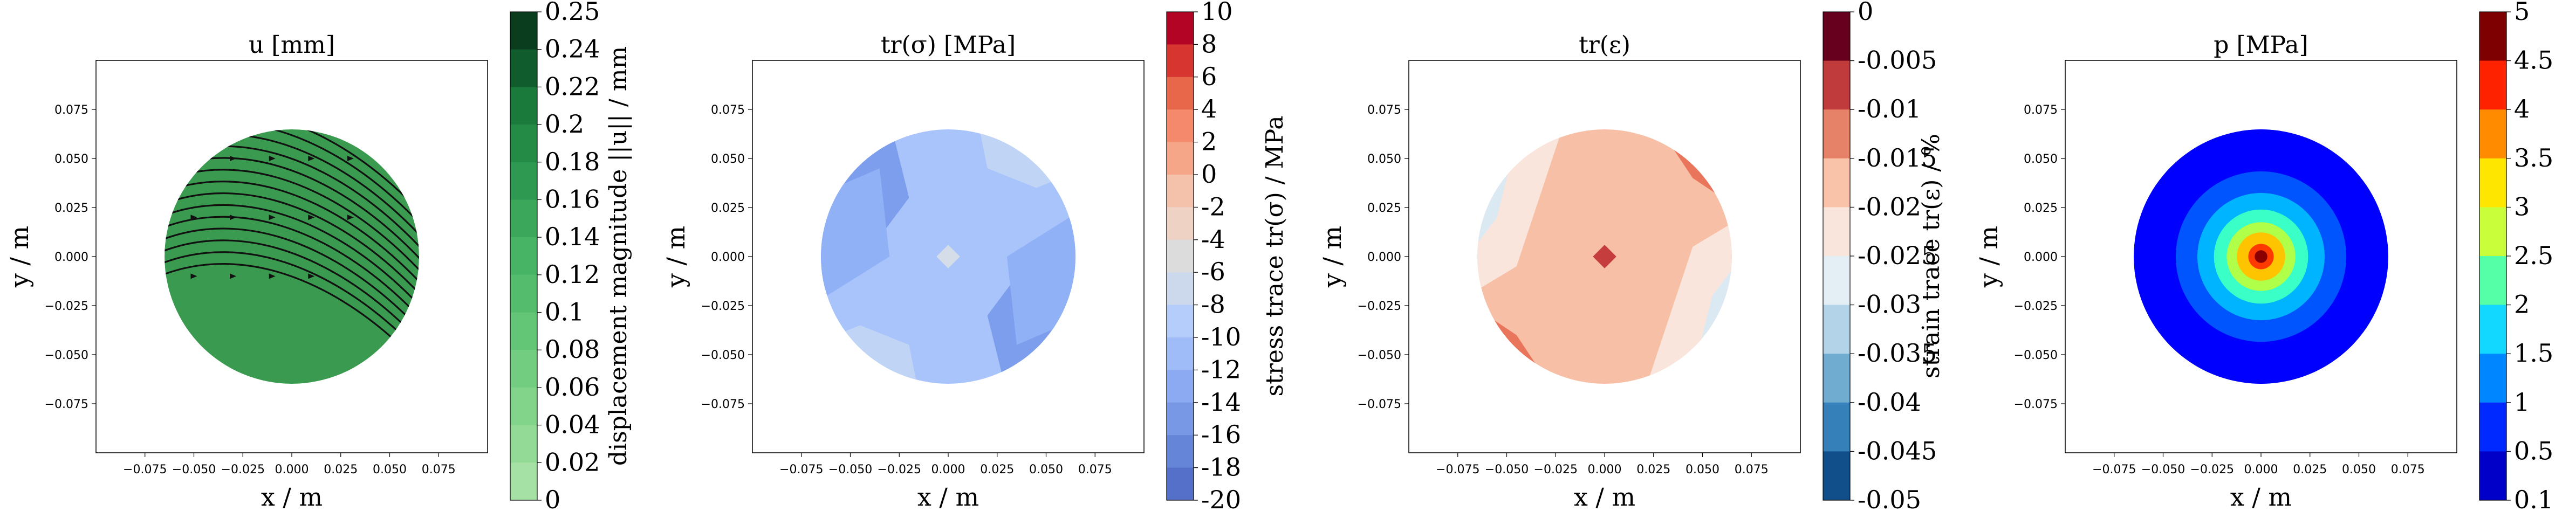 The image size is (2576, 518). What do you see at coordinates (1209, 174) in the screenshot?
I see `colorbar-tick-label: 0` at bounding box center [1209, 174].